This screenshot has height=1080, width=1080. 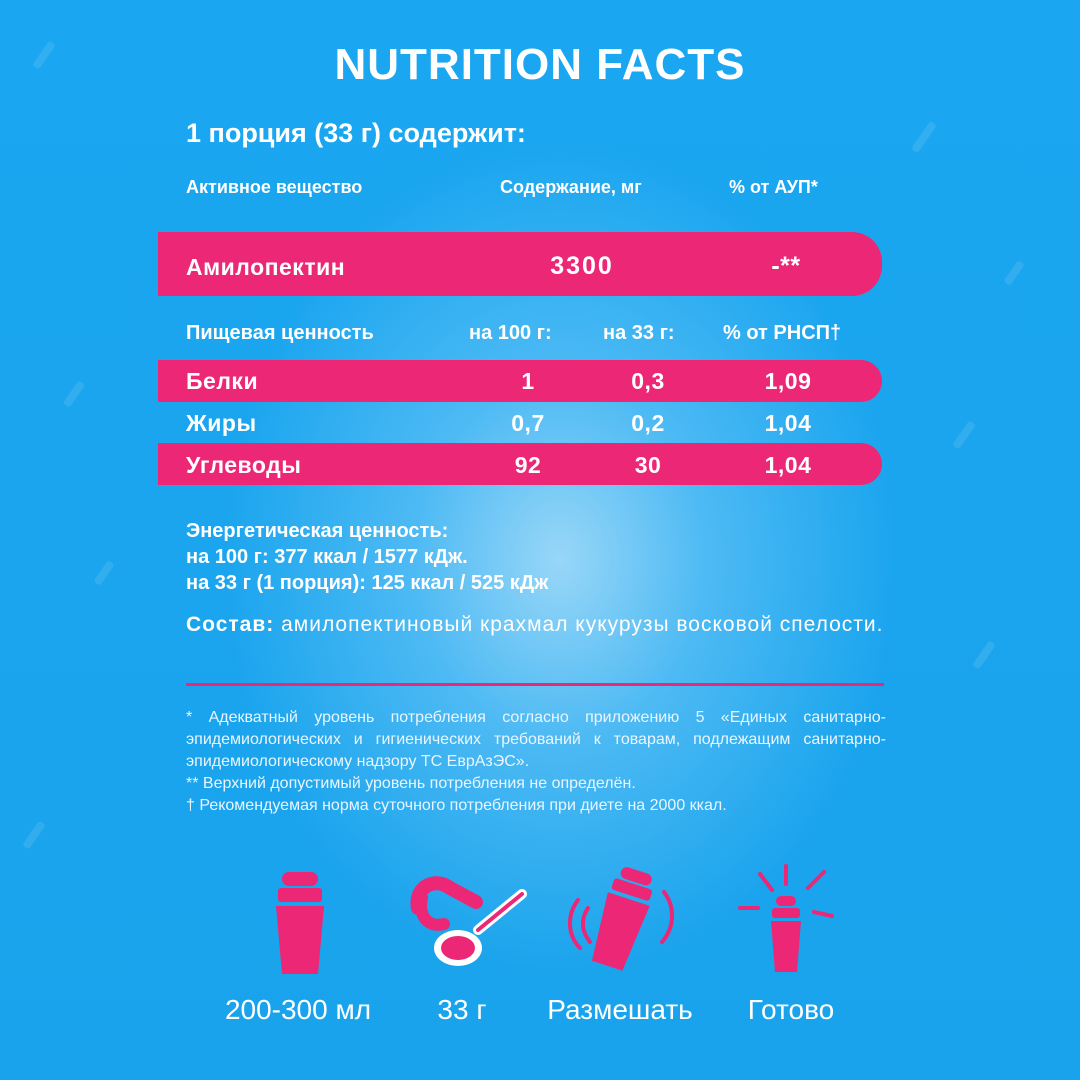 What do you see at coordinates (520, 264) in the screenshot?
I see `active-row-band` at bounding box center [520, 264].